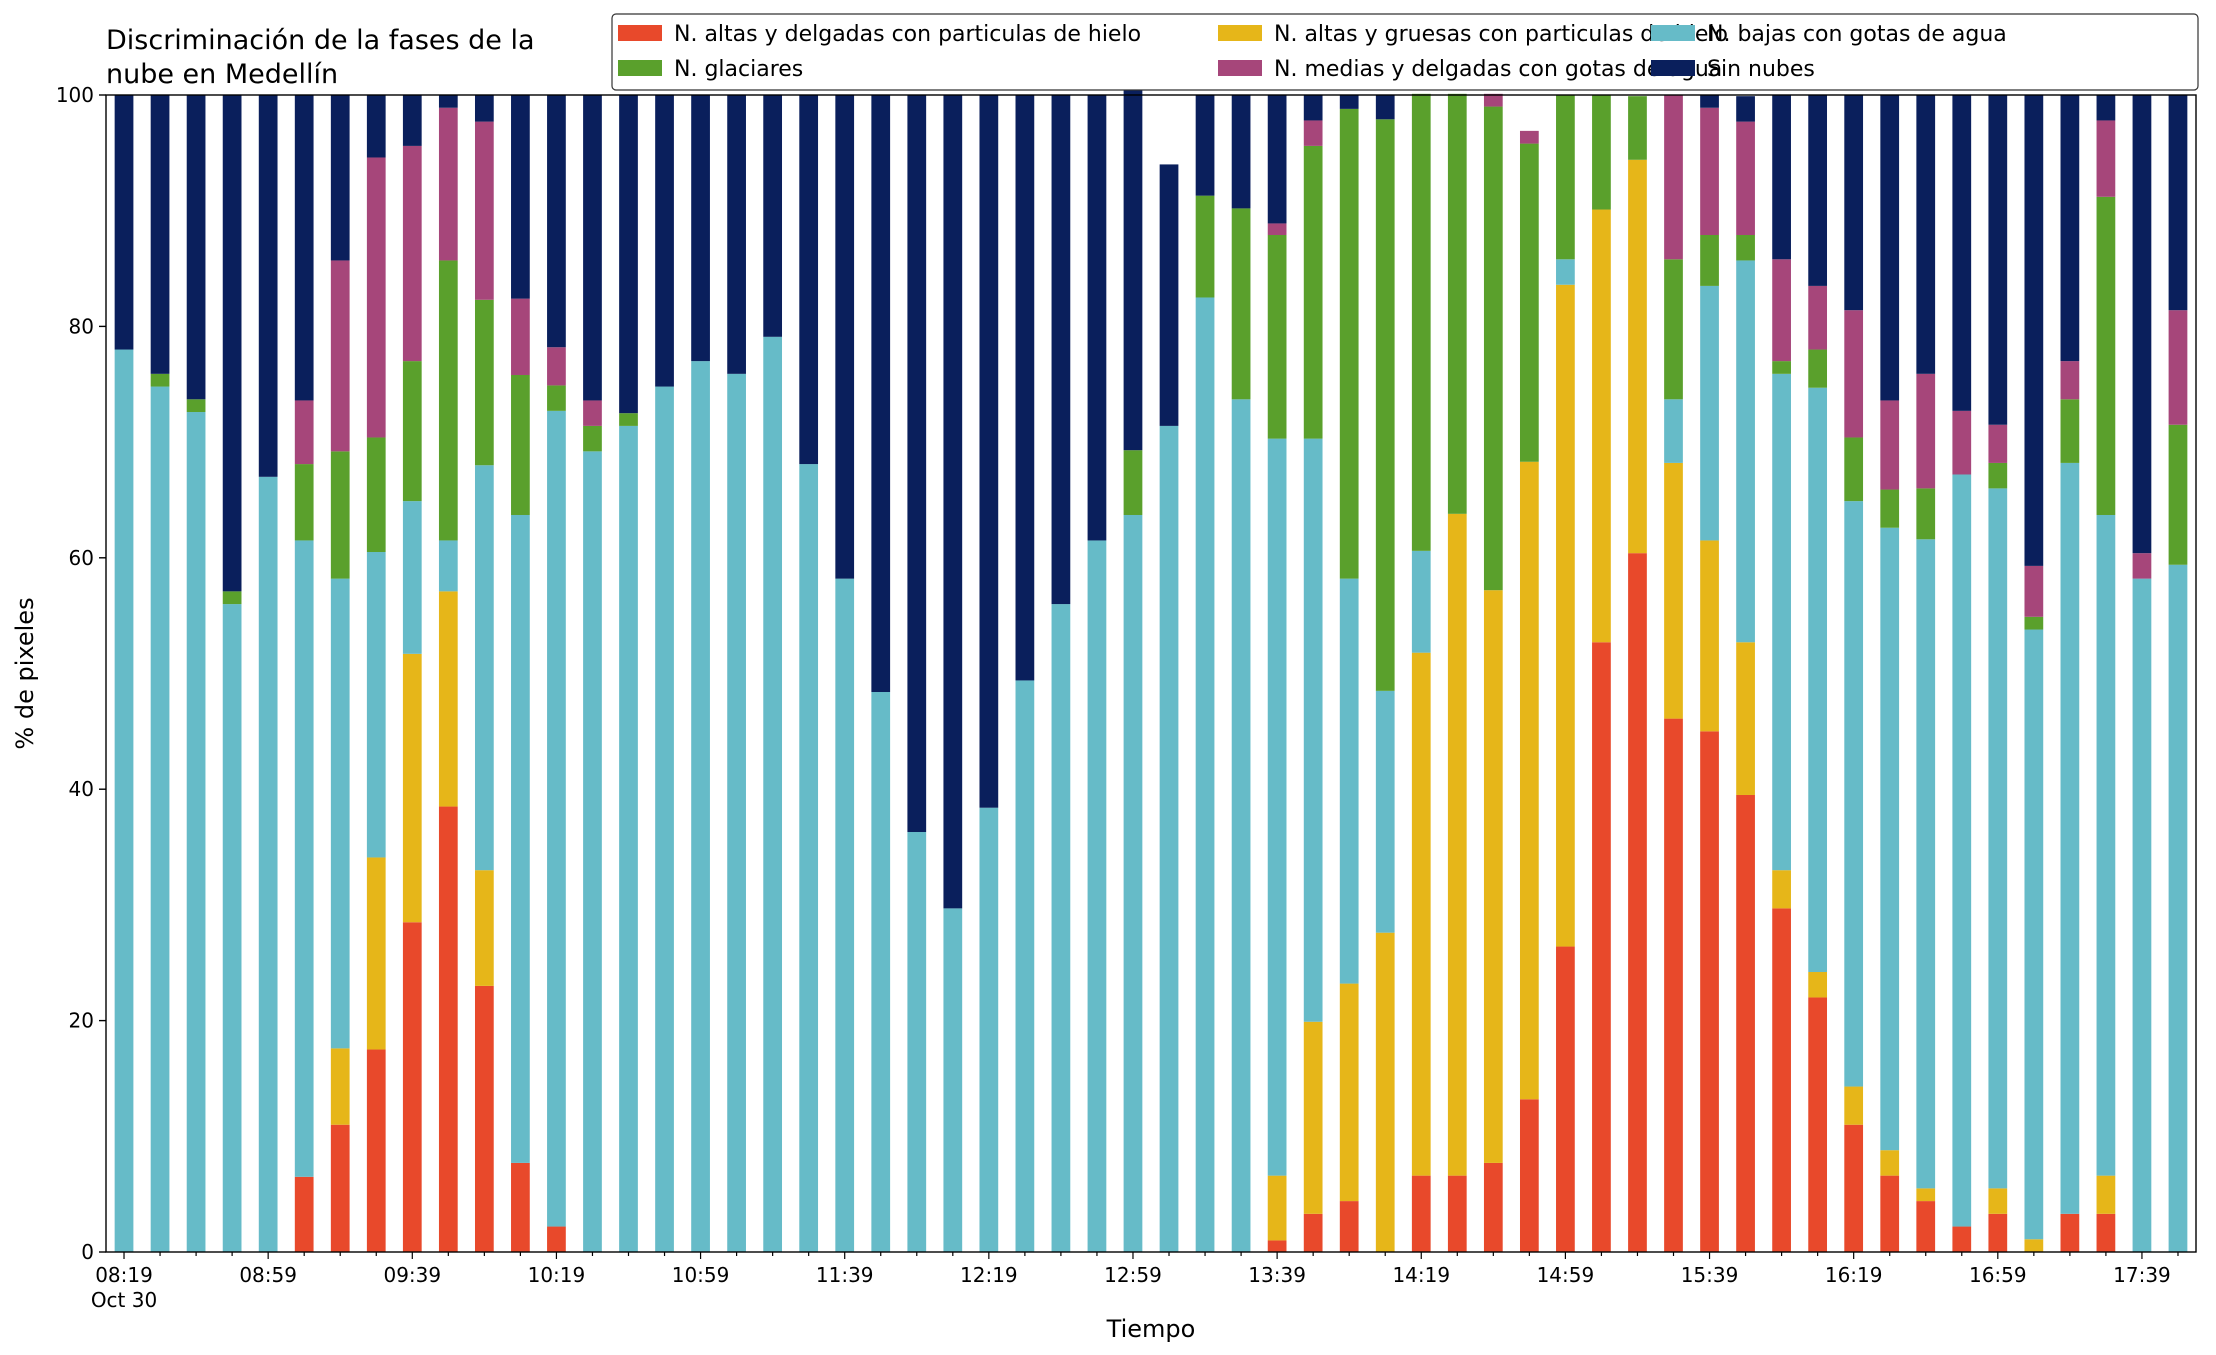 Image resolution: width=2216 pixels, height=1355 pixels. What do you see at coordinates (1498, 69) in the screenshot?
I see `legend-entry-label: N. medias y delgadas con gotas de agua` at bounding box center [1498, 69].